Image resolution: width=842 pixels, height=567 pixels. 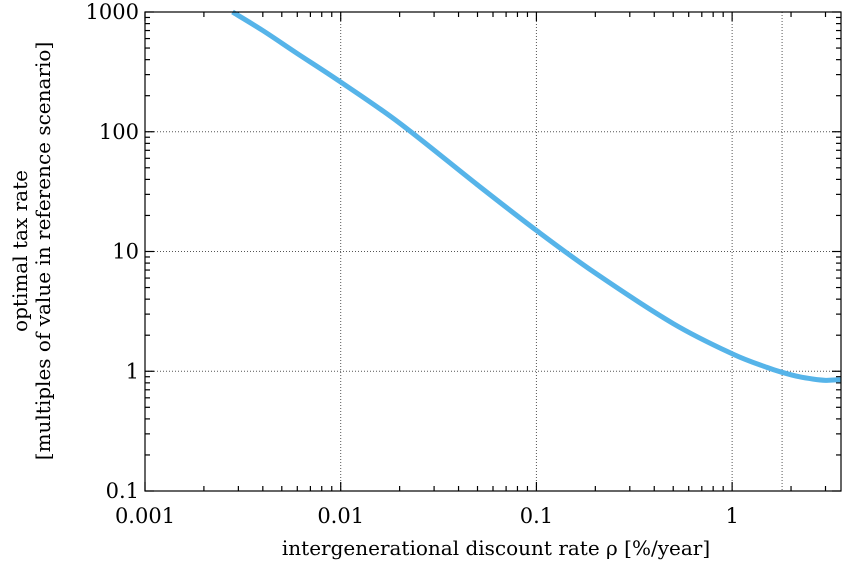 What do you see at coordinates (122, 491) in the screenshot?
I see `y-tick-label: 0.1` at bounding box center [122, 491].